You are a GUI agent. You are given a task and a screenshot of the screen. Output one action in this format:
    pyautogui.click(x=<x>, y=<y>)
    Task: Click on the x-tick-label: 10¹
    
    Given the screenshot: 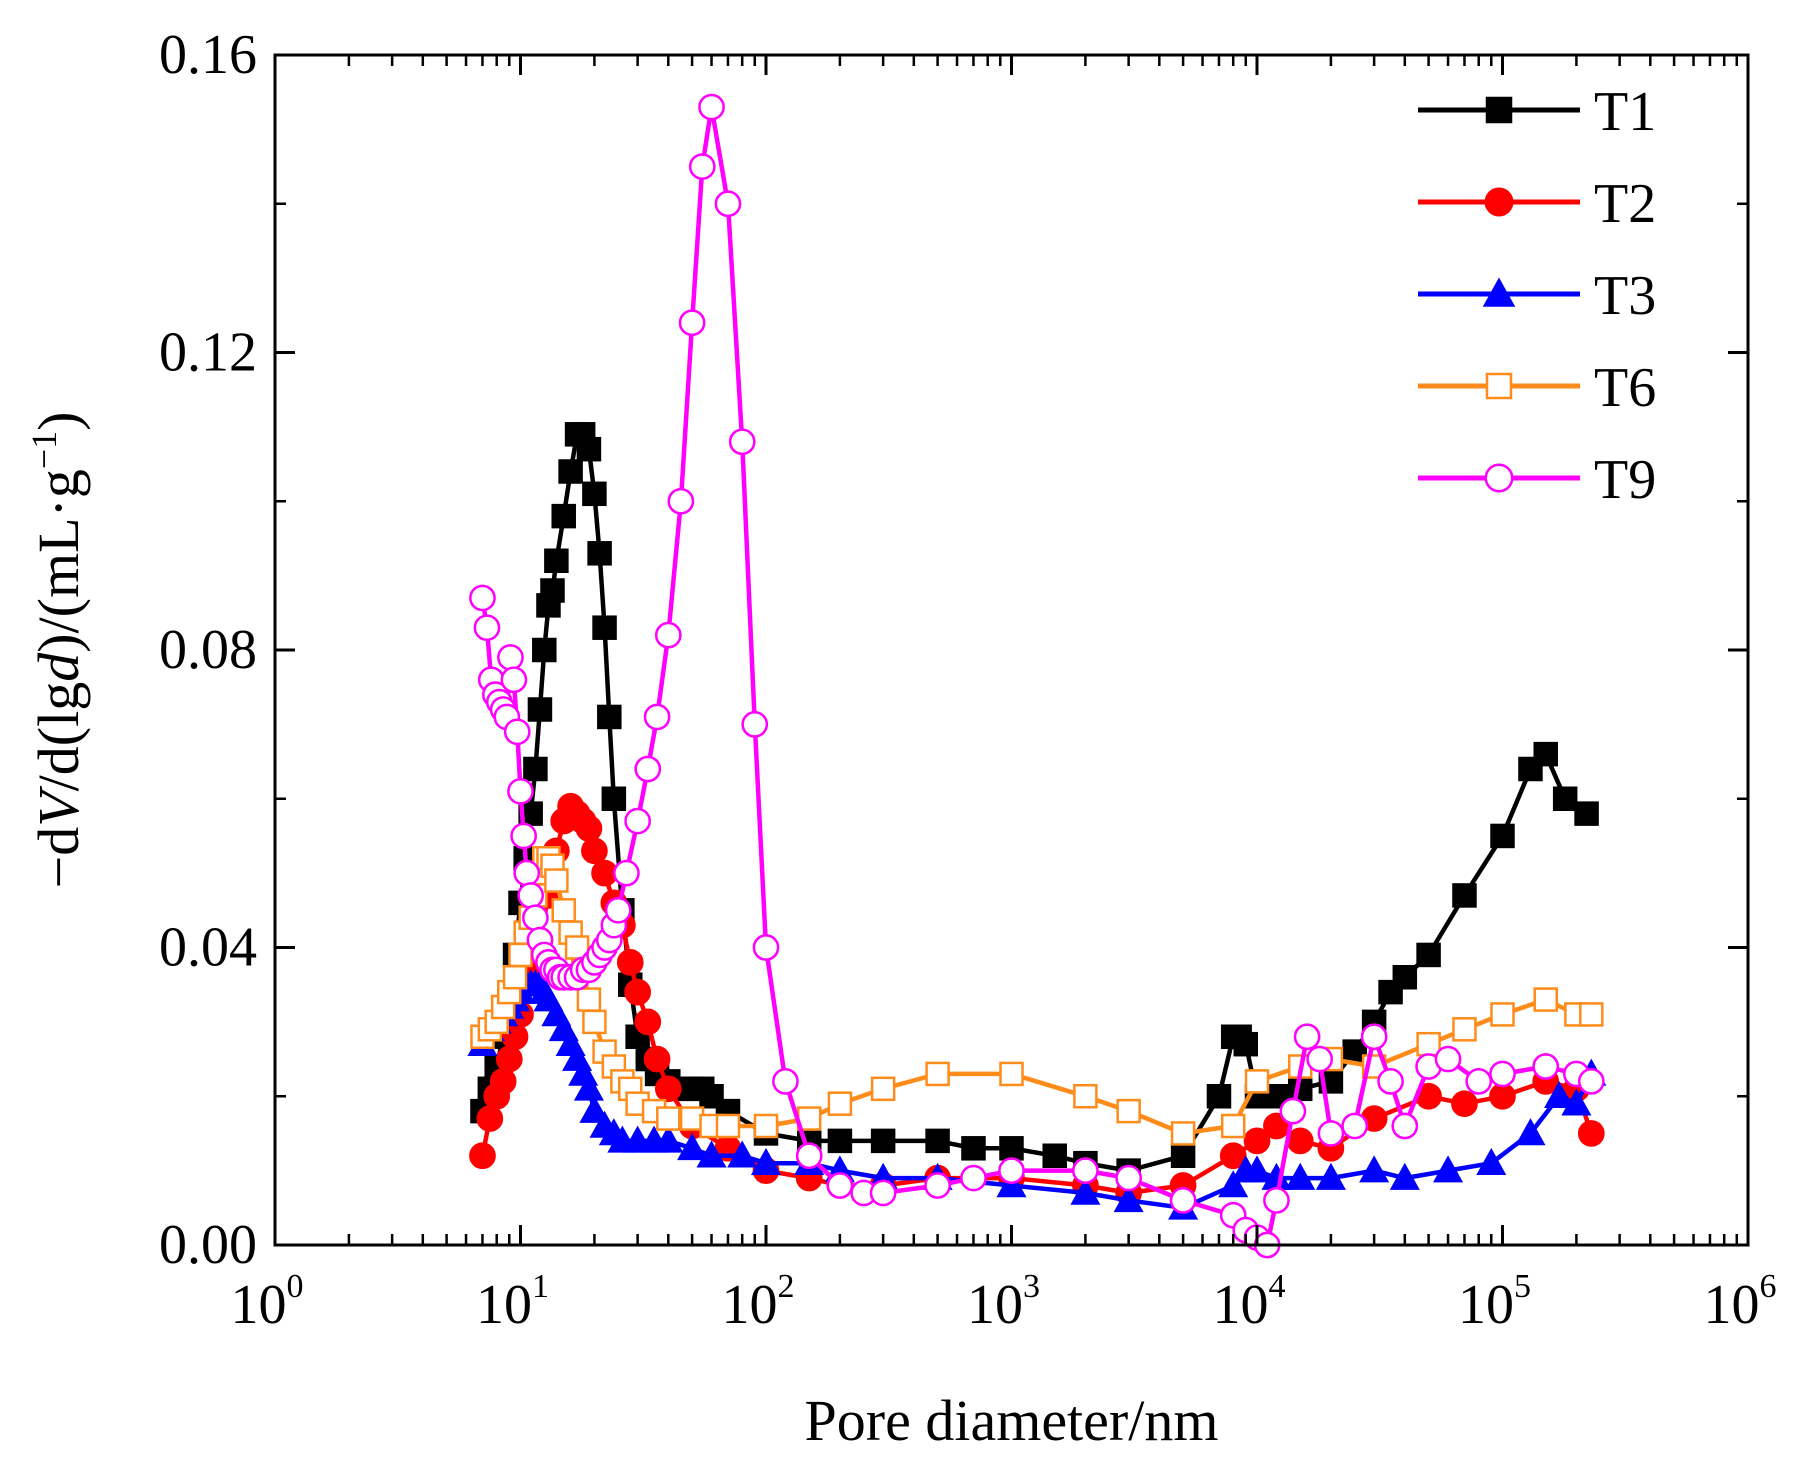 What is the action you would take?
    pyautogui.click(x=512, y=1302)
    